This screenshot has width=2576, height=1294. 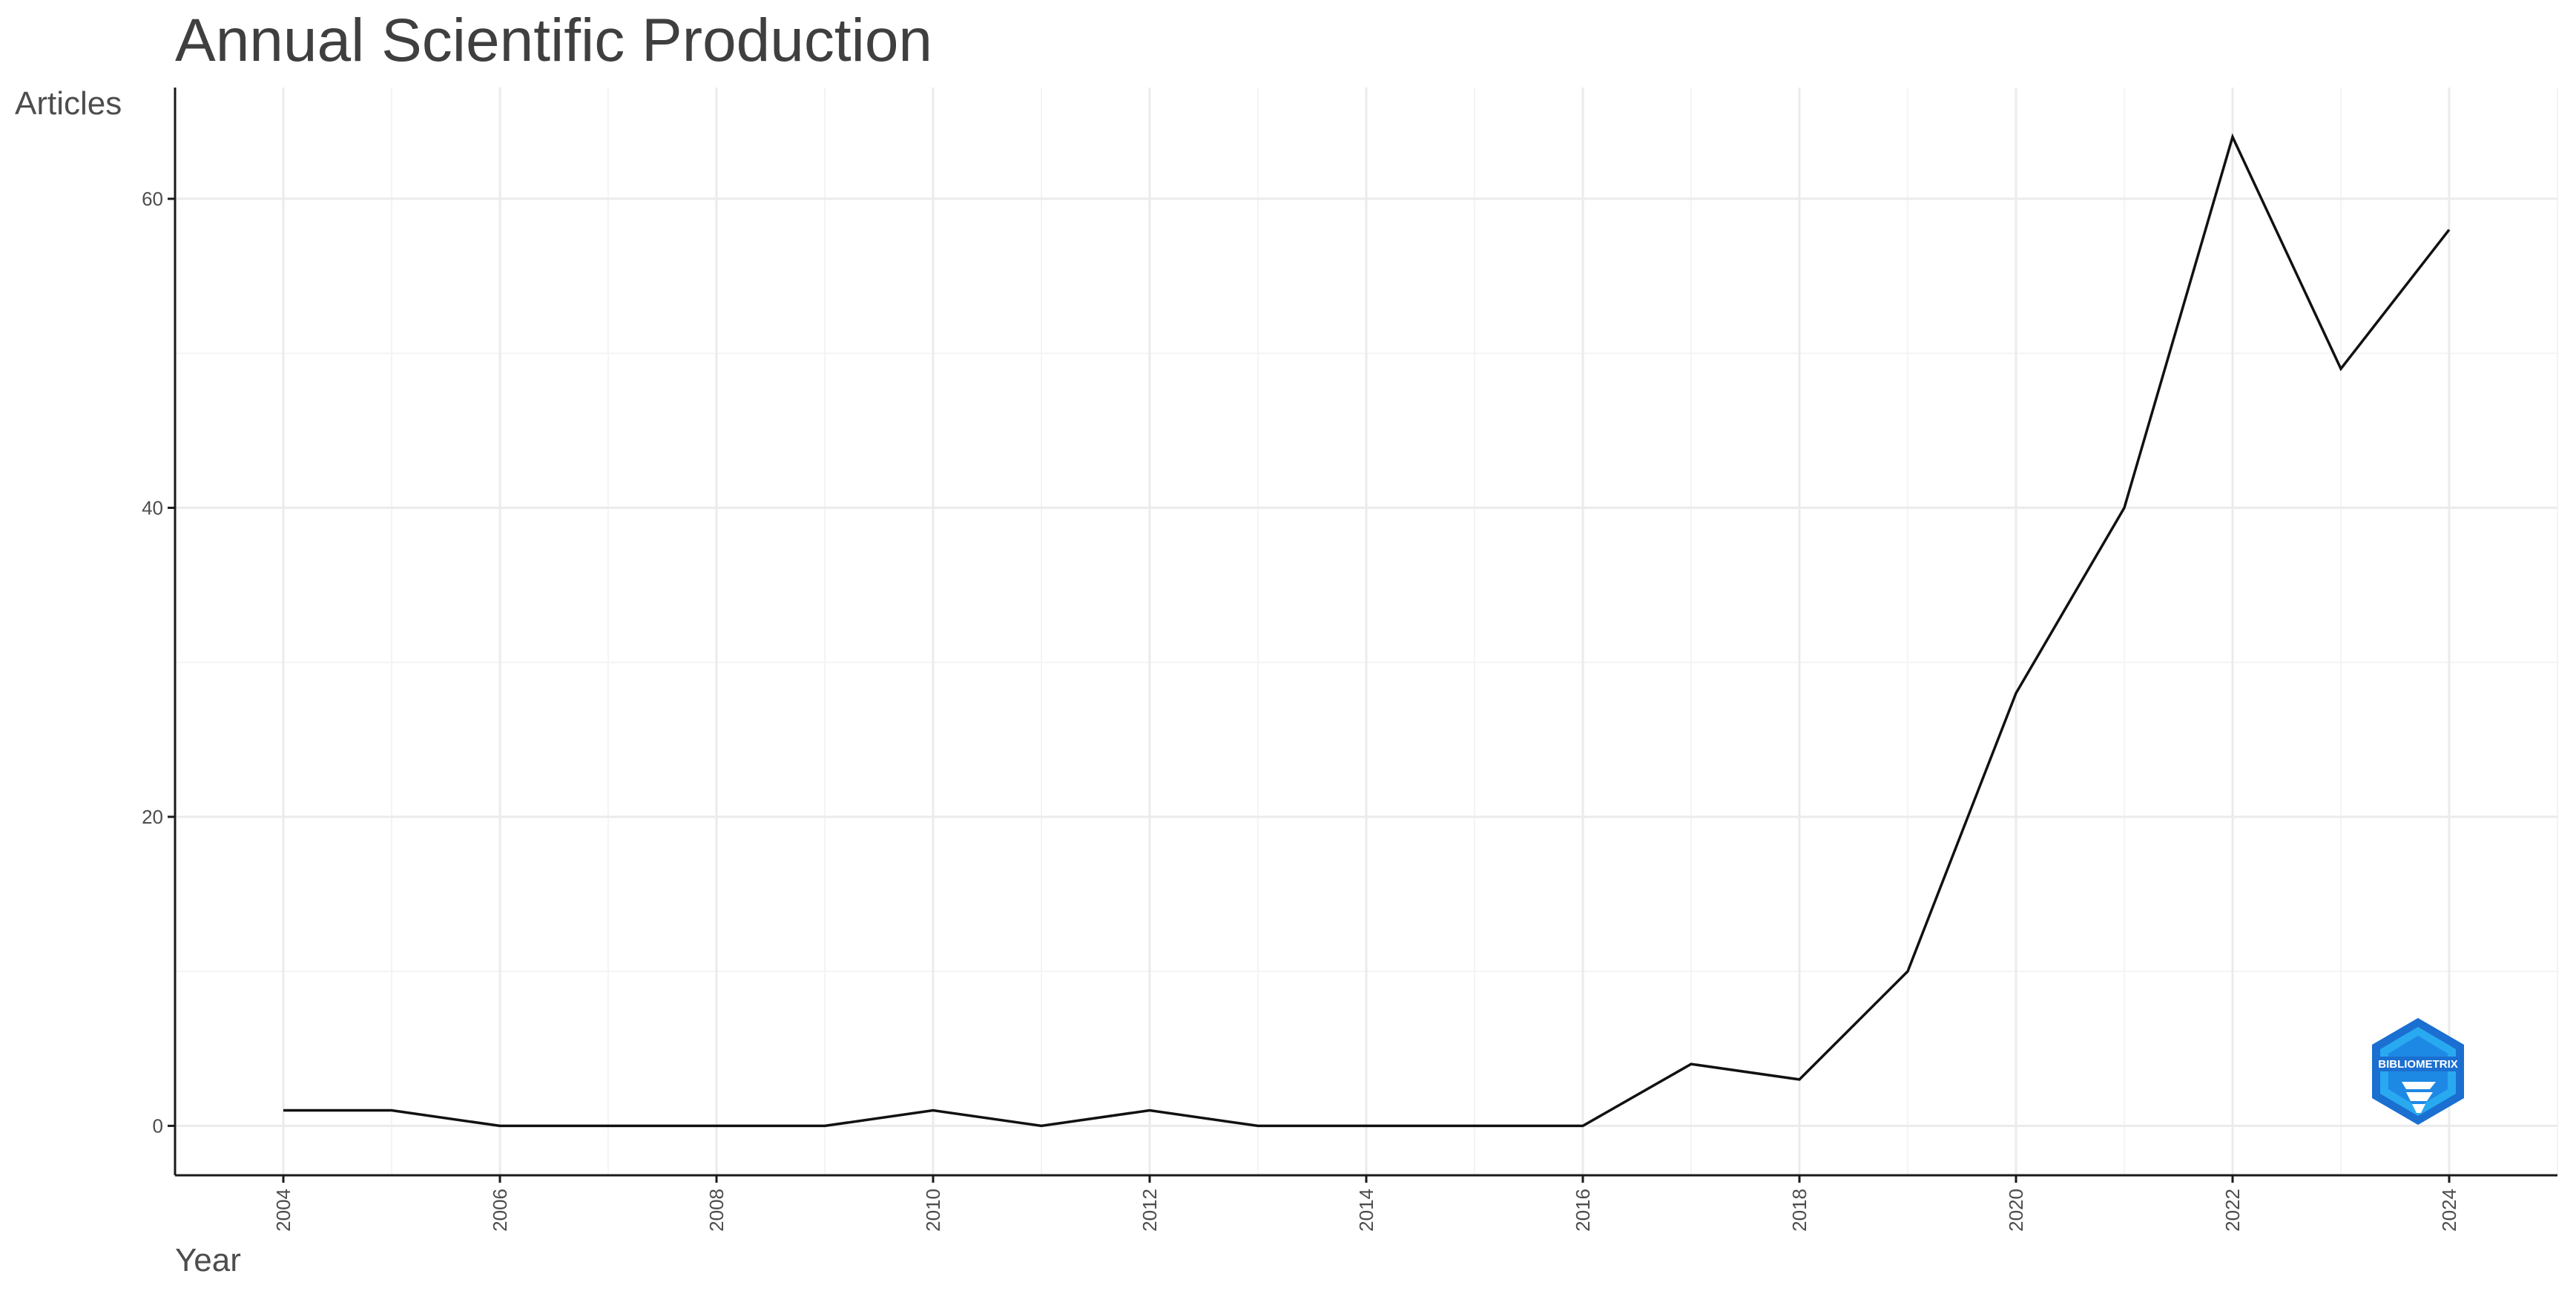 I want to click on x-axis-title: Year, so click(x=208, y=1260).